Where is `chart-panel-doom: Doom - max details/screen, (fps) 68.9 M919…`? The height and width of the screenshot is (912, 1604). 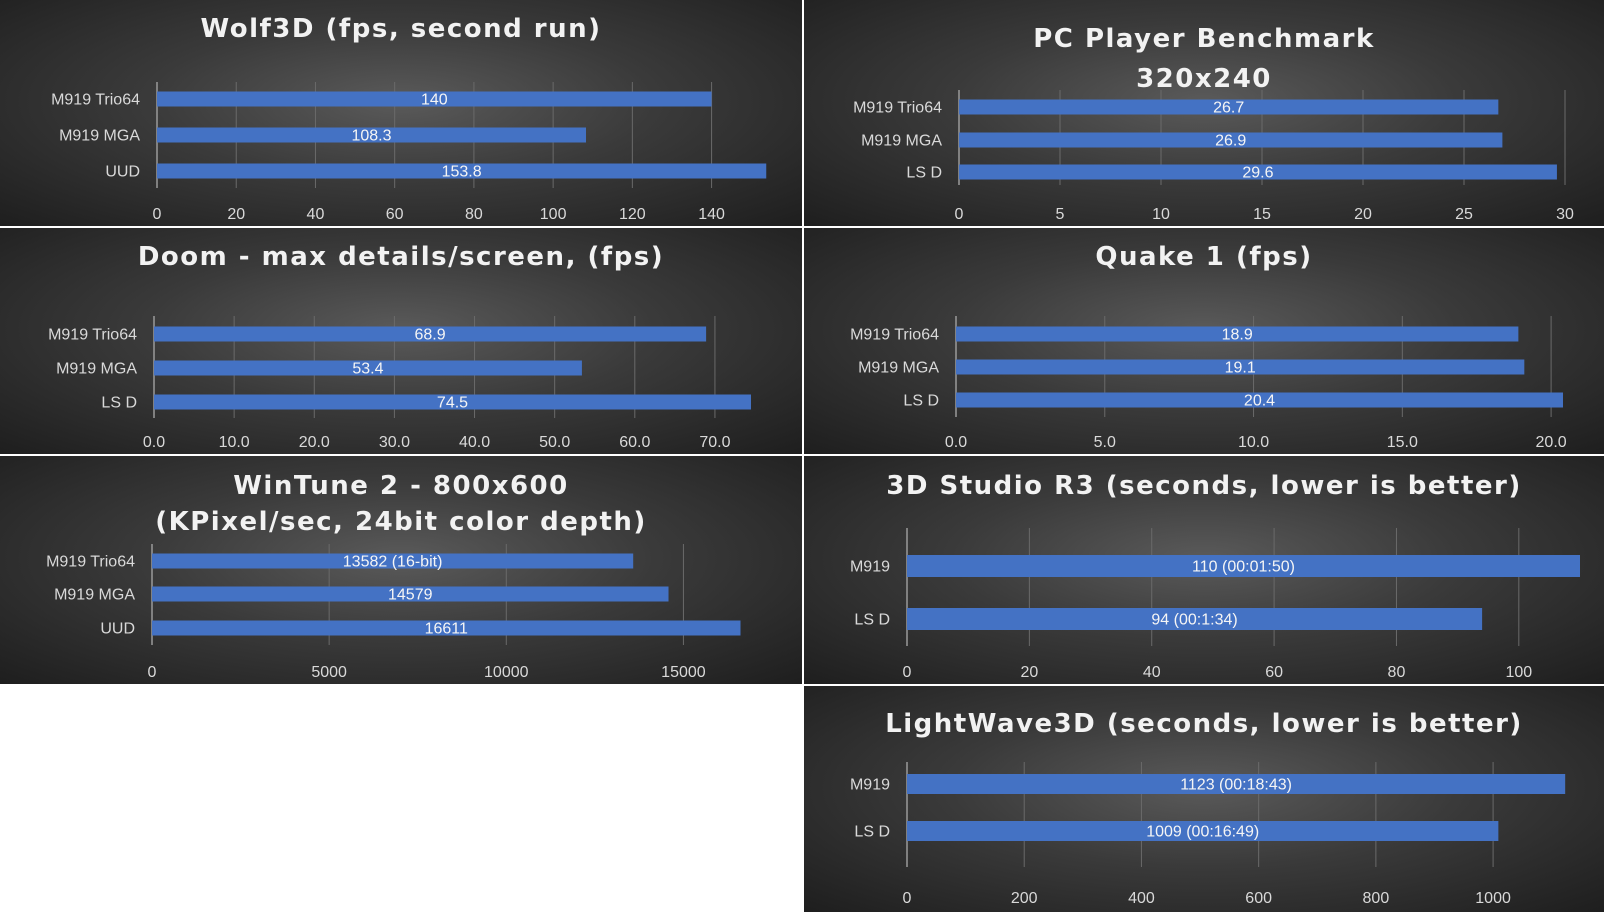 chart-panel-doom: Doom - max details/screen, (fps) 68.9 M919… is located at coordinates (401, 341).